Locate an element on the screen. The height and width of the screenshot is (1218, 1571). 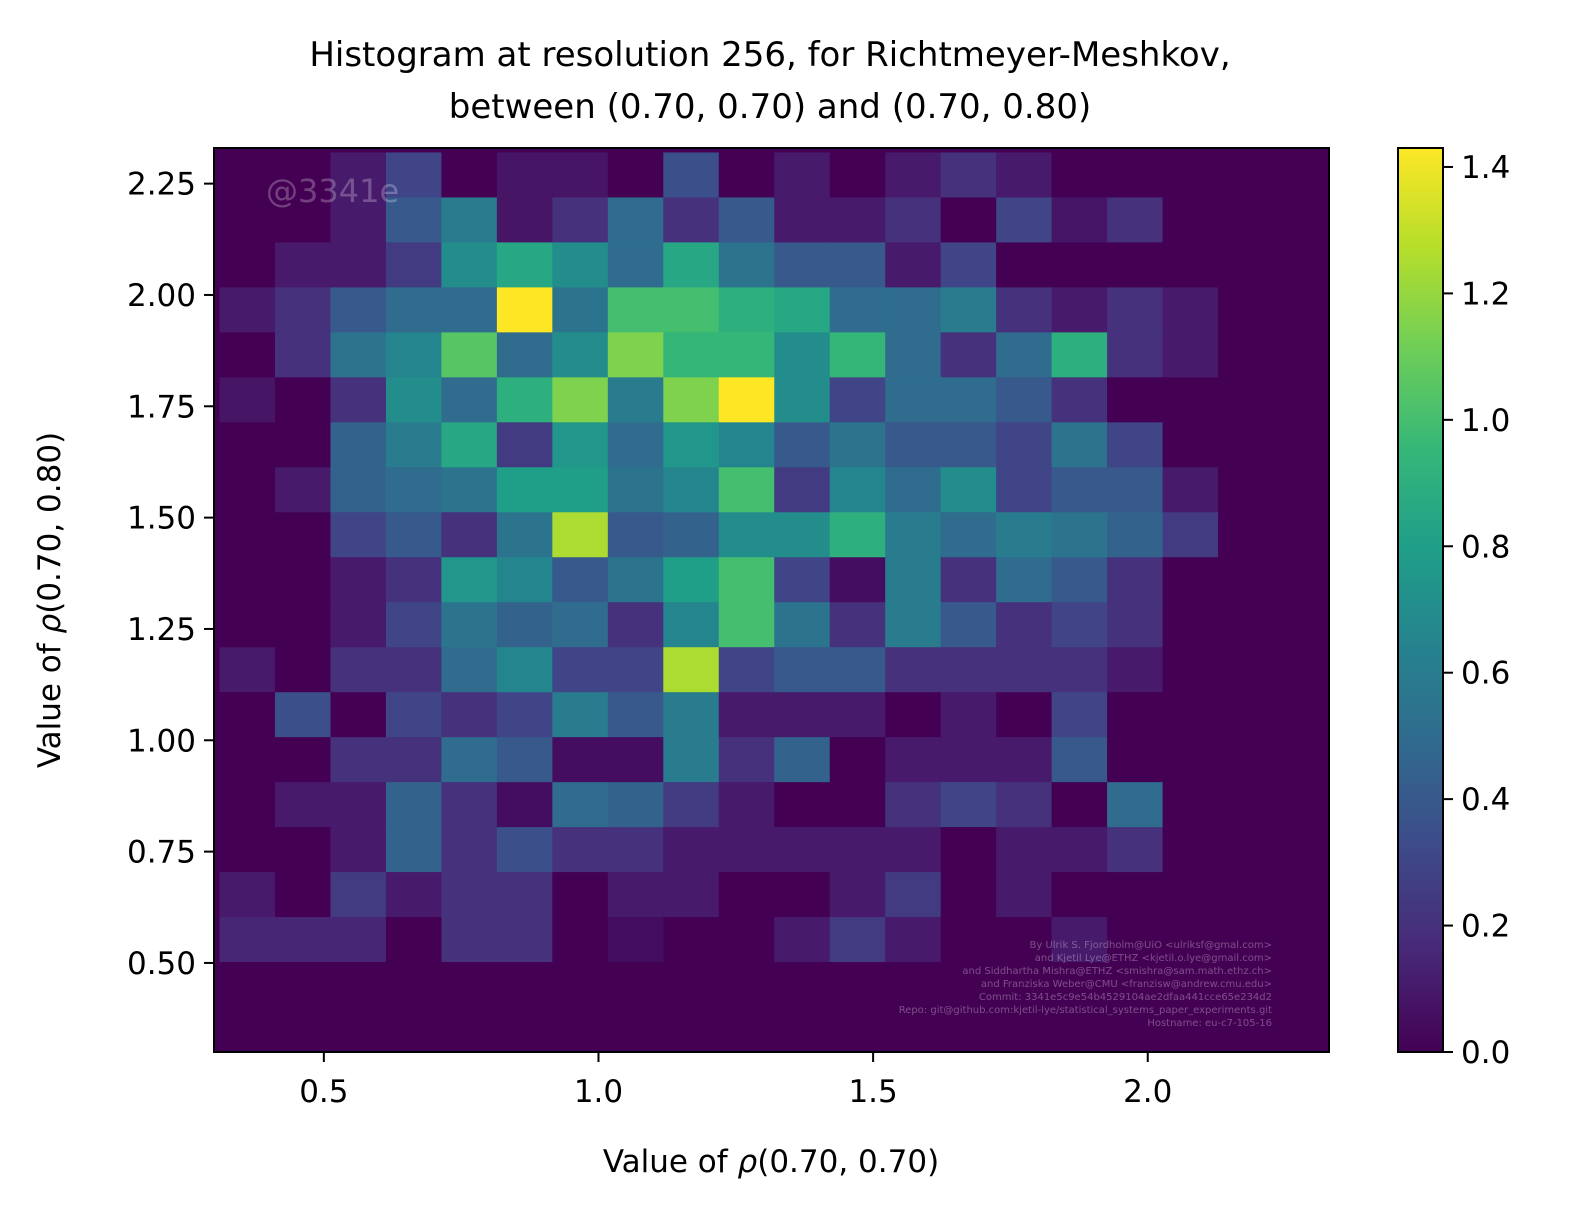
x-tick-label: 2.0 is located at coordinates (1147, 1092).